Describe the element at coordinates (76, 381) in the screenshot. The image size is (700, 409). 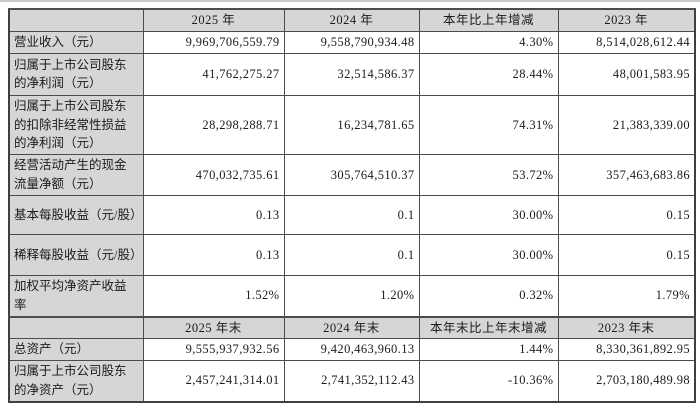
I see `row-label-cell: 归属于上市公司股东的净资产（元）` at that location.